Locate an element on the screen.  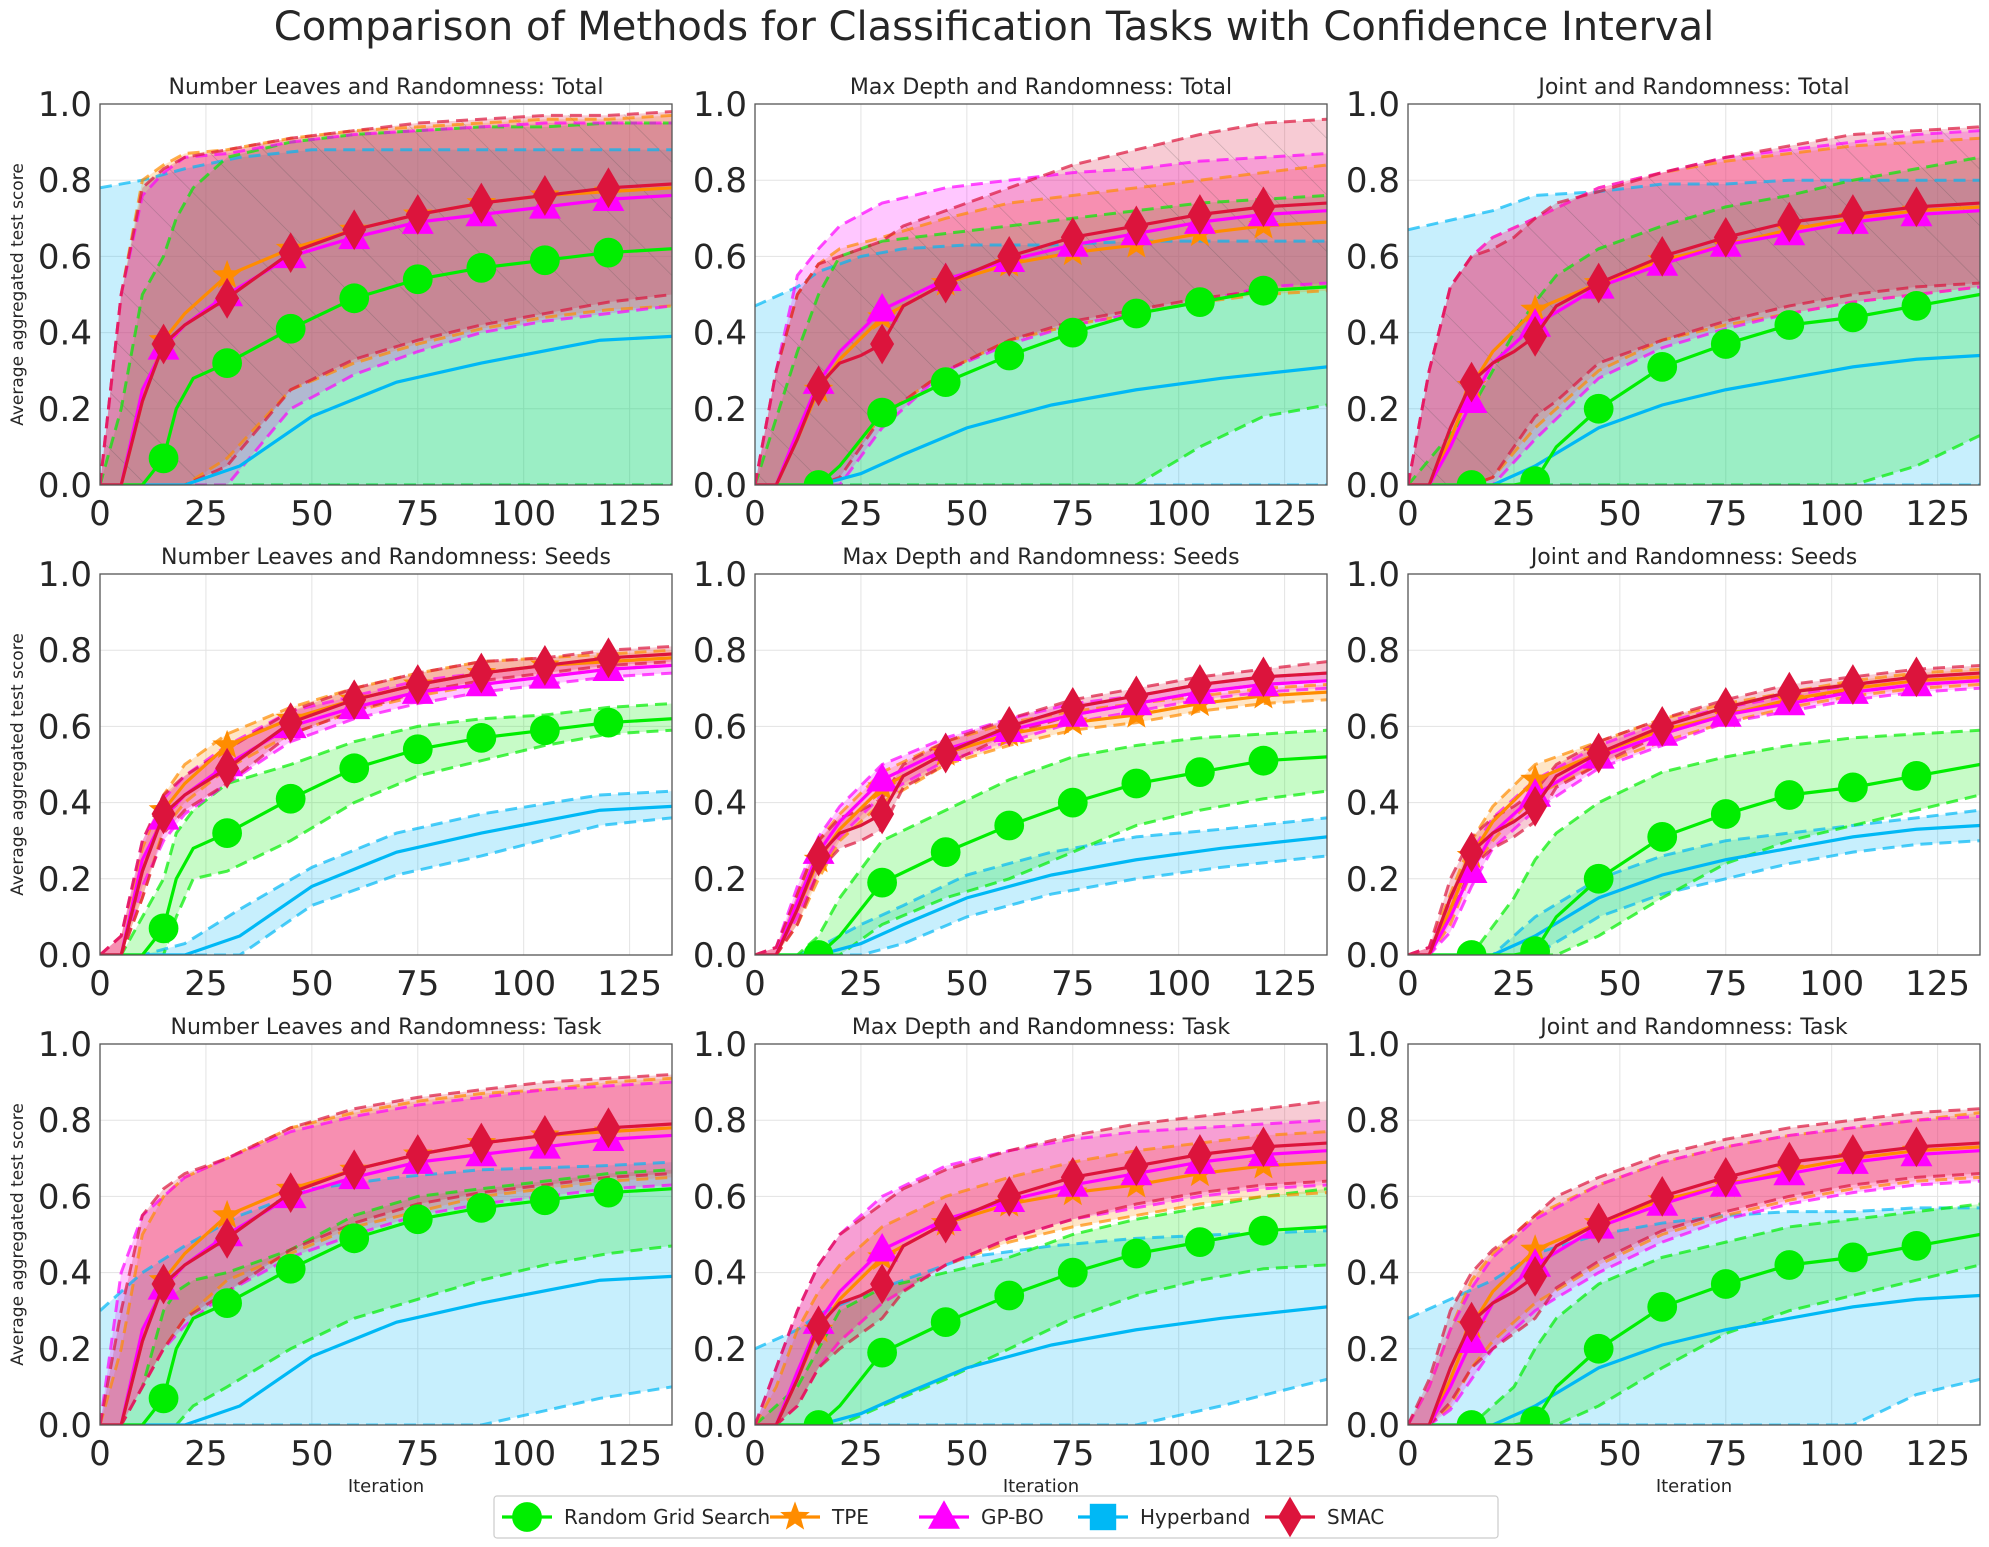
random-grid-search-confidence-band is located at coordinates (1041, 842).